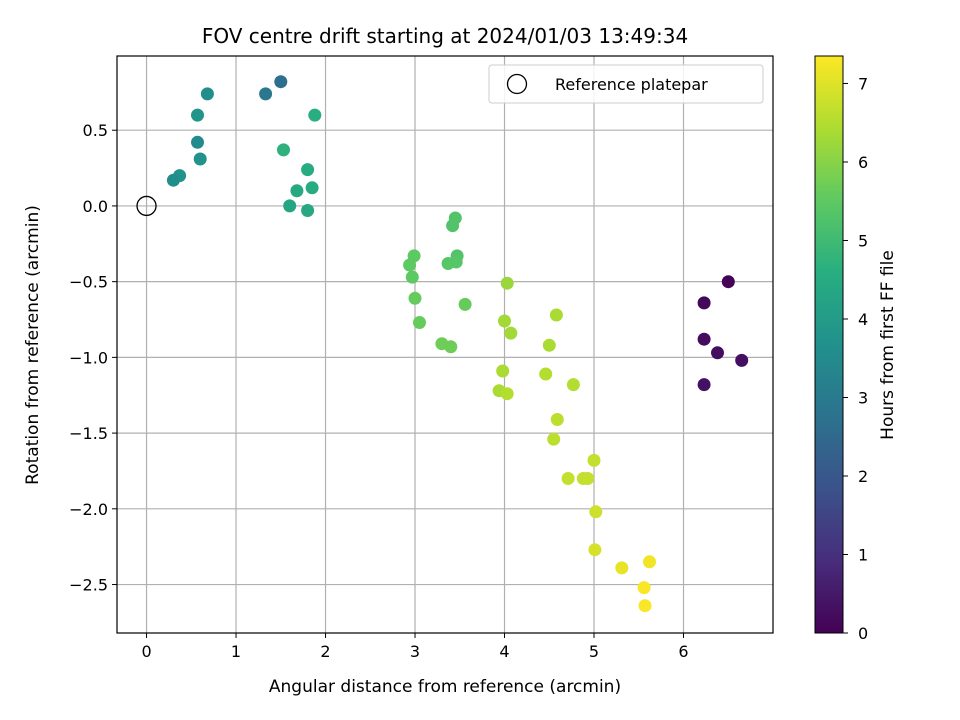 The image size is (960, 720). What do you see at coordinates (863, 476) in the screenshot?
I see `colorbar-tick-label: 2` at bounding box center [863, 476].